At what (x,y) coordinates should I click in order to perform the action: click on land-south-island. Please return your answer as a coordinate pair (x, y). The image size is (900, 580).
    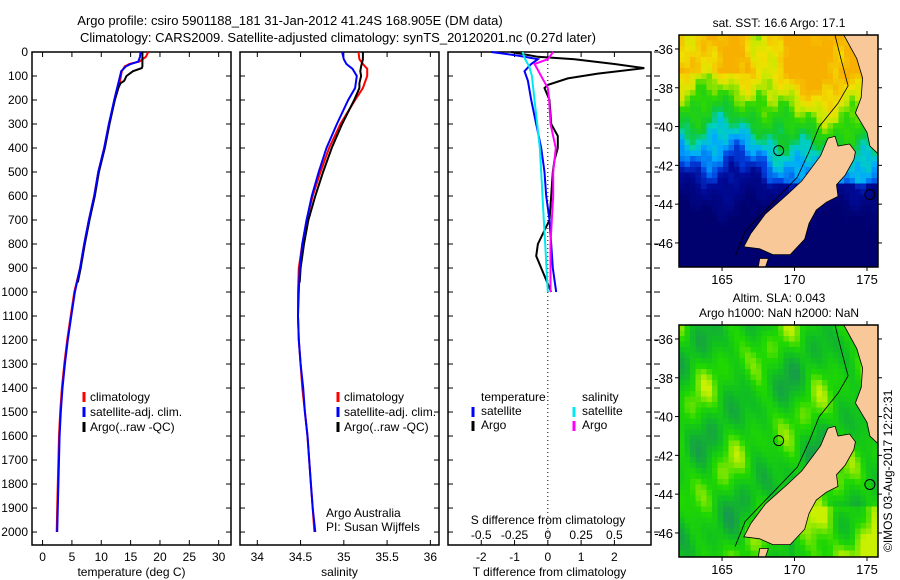
    Looking at the image, I should click on (799, 195).